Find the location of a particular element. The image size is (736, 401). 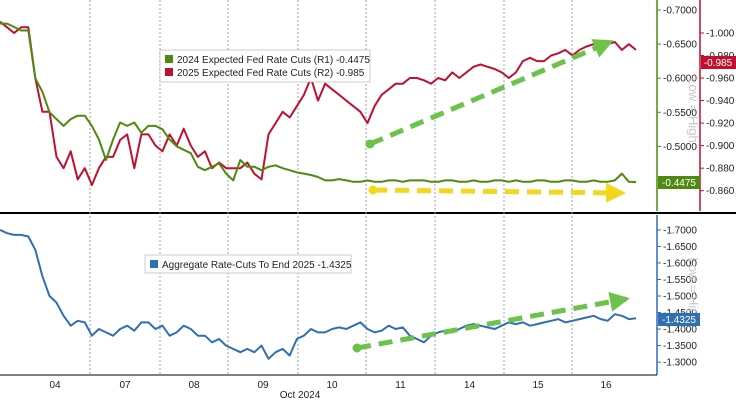

aggregate-tick-label: -1.3500 is located at coordinates (680, 346).